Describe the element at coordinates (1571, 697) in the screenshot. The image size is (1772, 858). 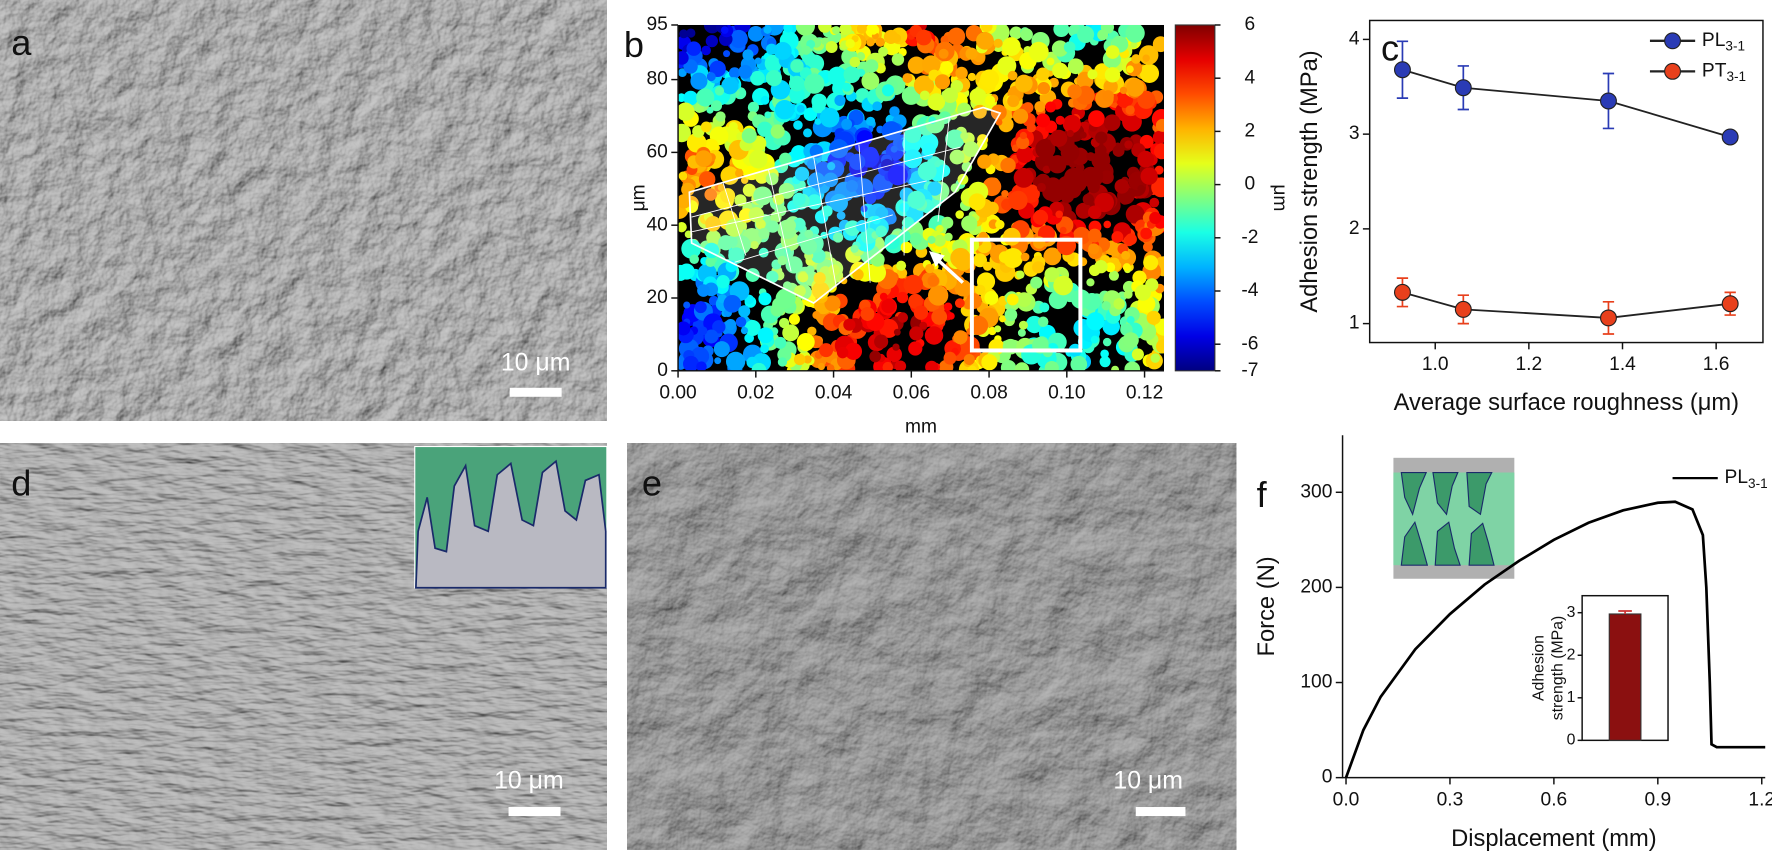
I see `inset-y-tick-label: 1` at that location.